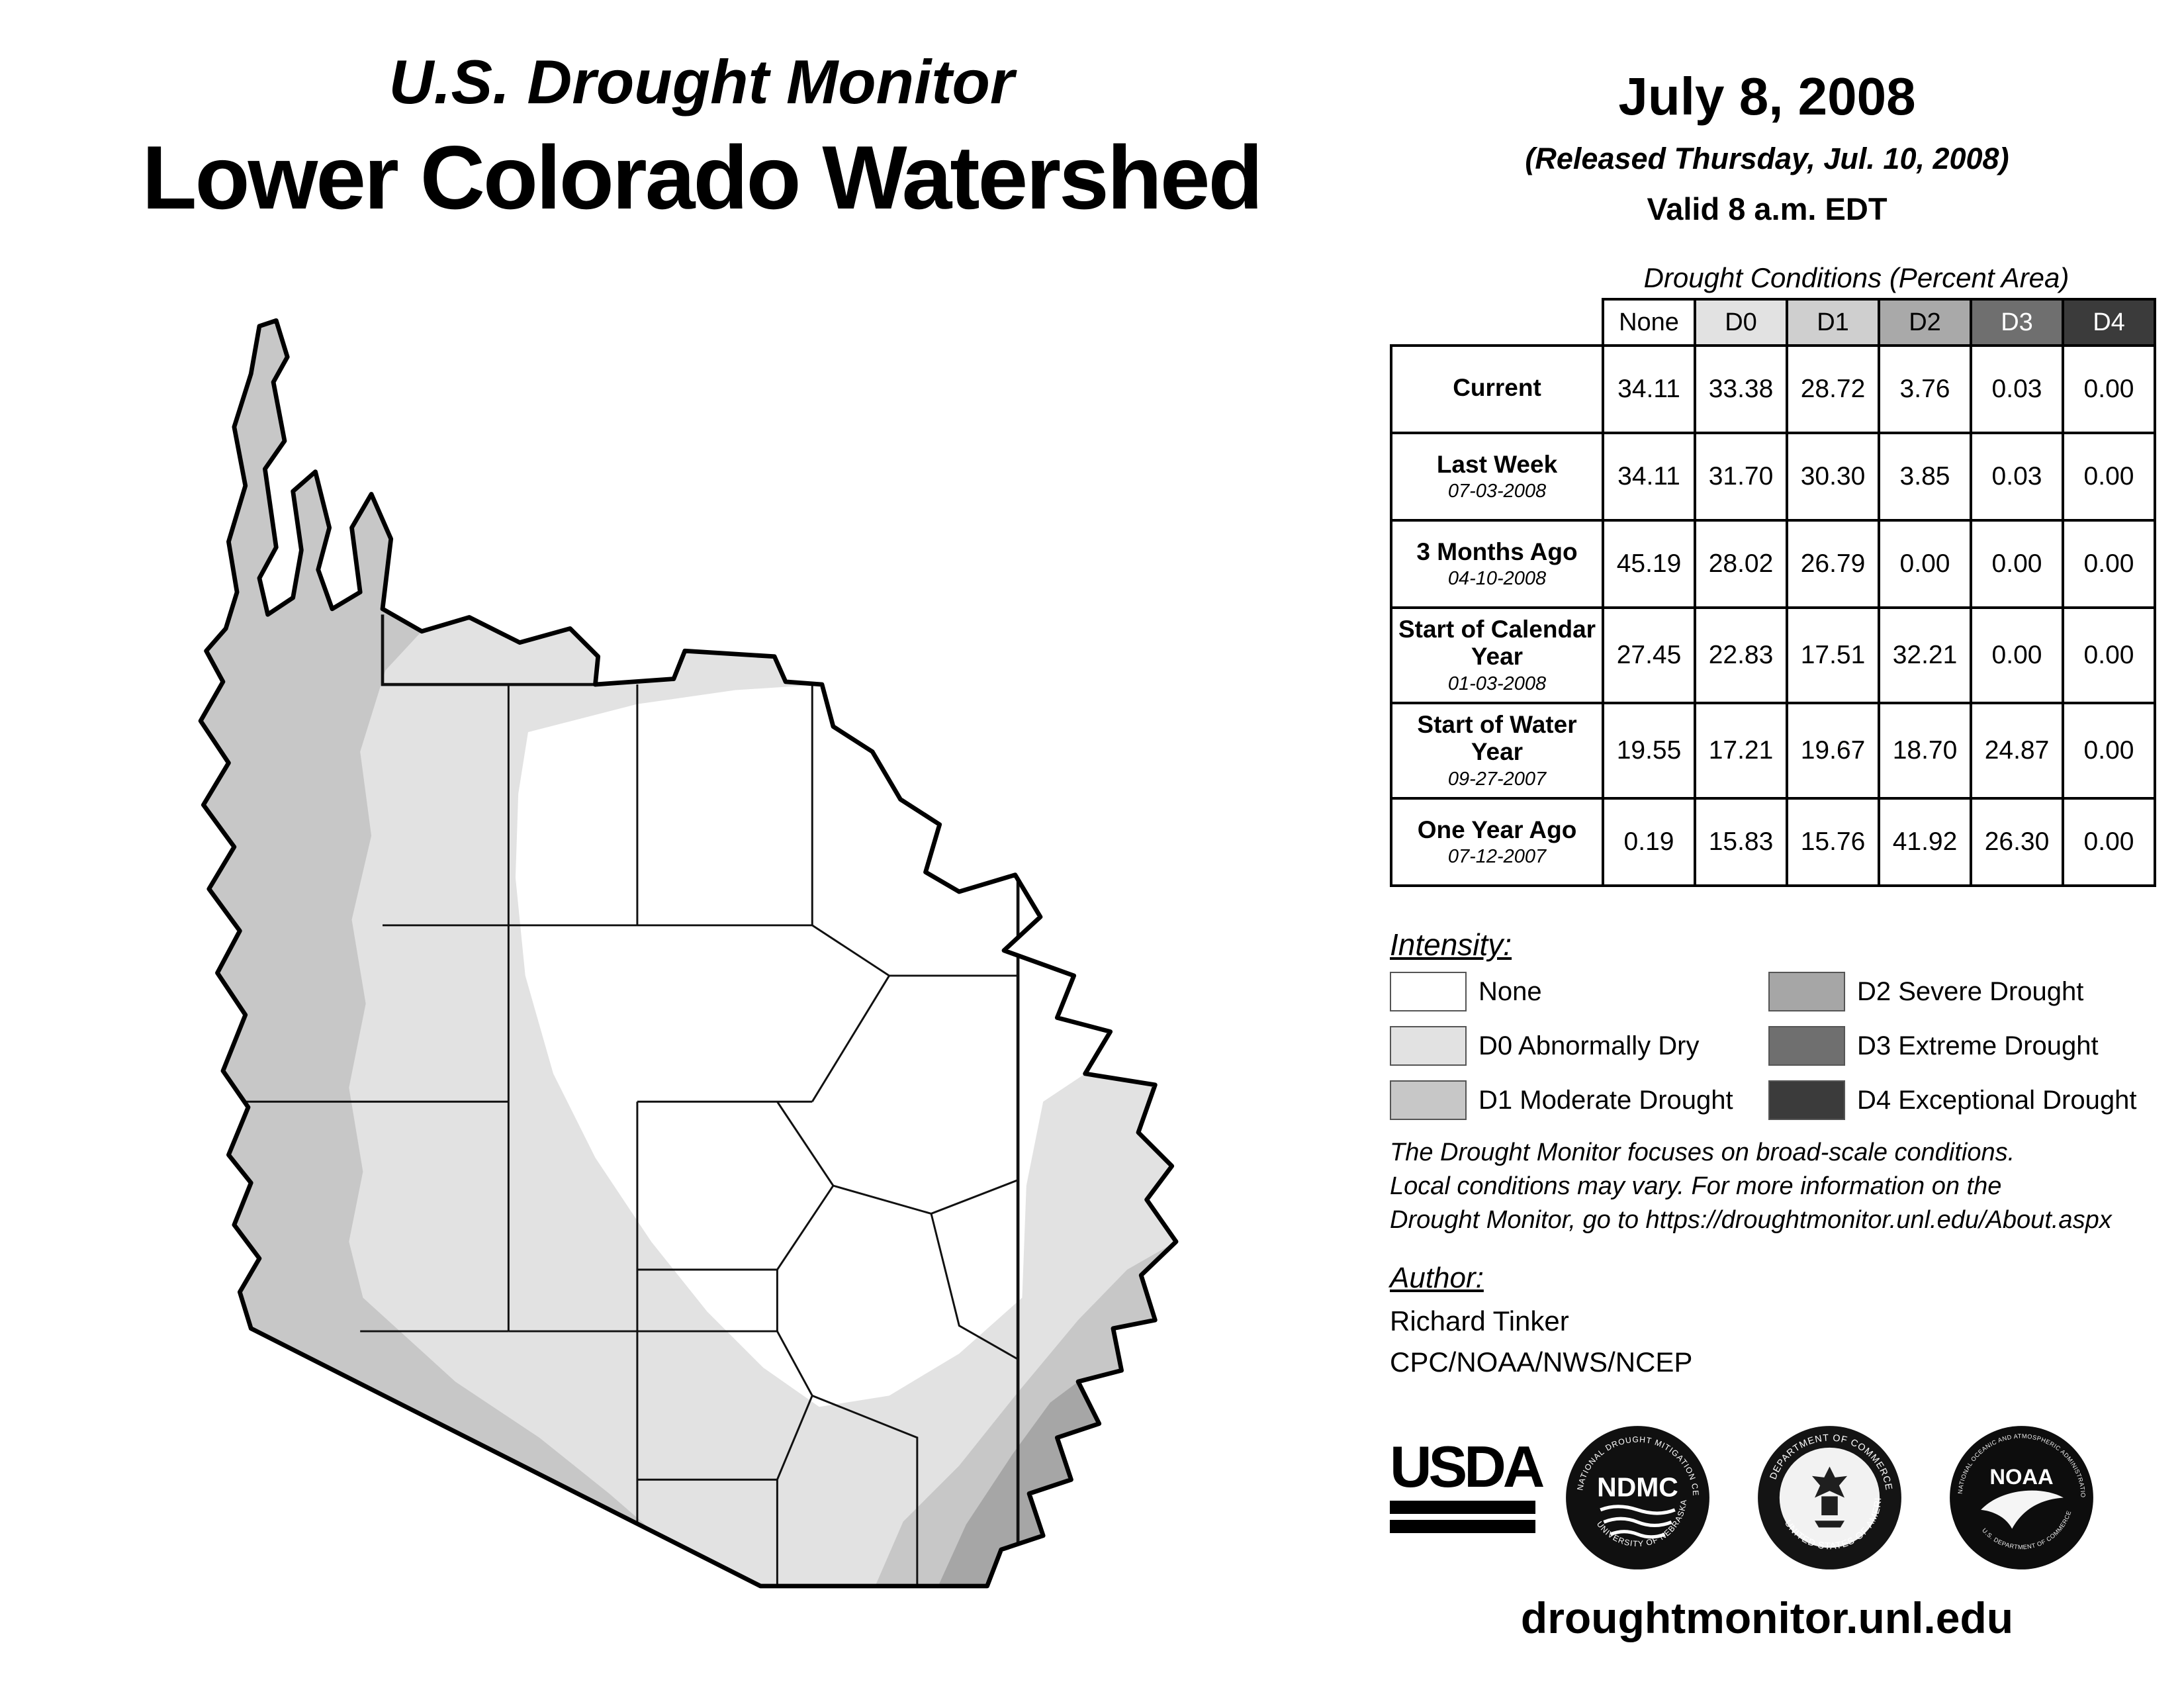 Image resolution: width=2184 pixels, height=1688 pixels. I want to click on author-organization: CPC/NOAA/NWS/NCEP, so click(1541, 1362).